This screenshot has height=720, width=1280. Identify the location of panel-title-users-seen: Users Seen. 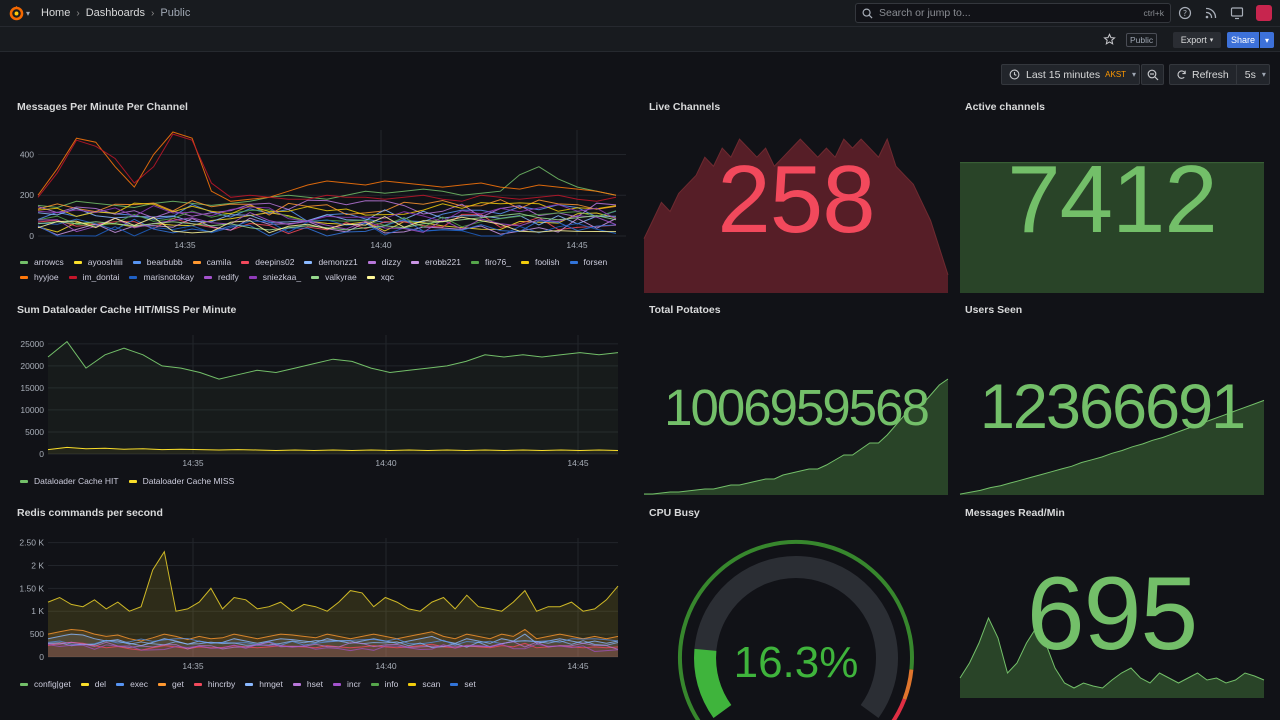
(994, 310).